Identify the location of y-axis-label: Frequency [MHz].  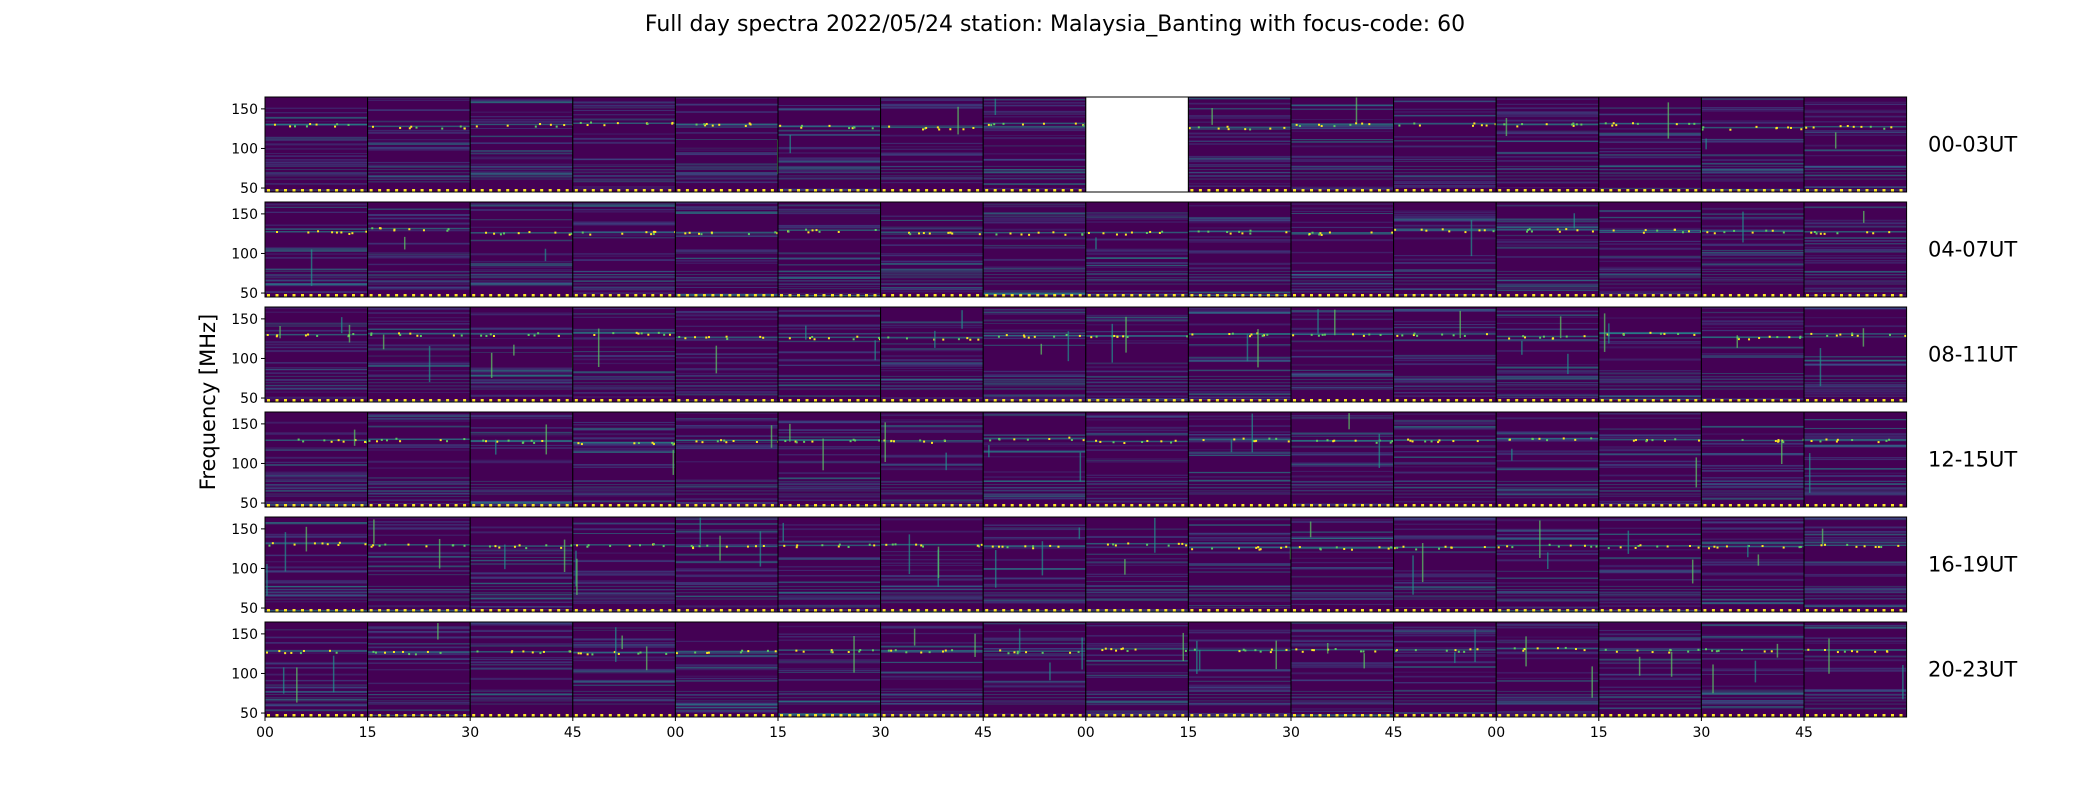
(208, 402).